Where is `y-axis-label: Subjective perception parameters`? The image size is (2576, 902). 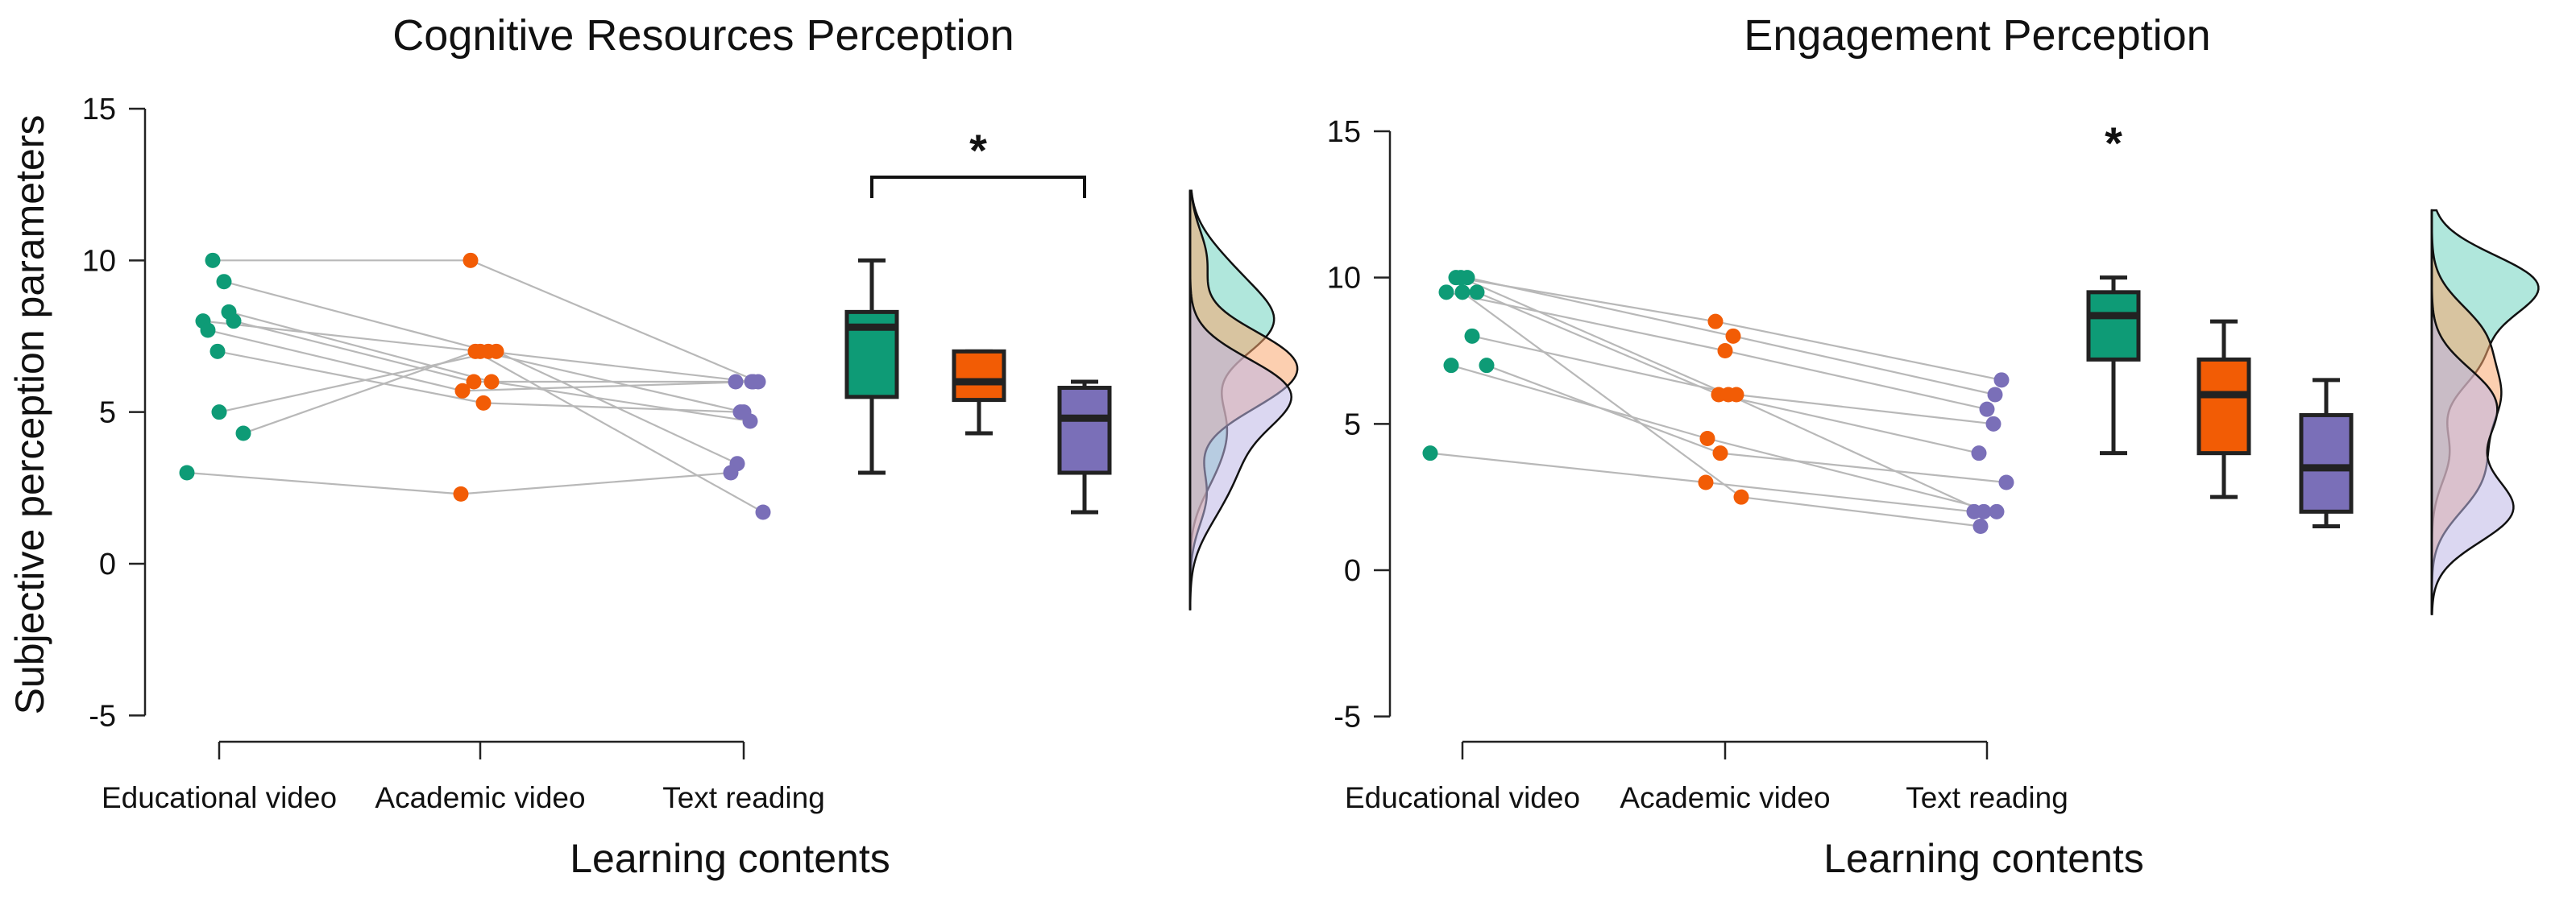
y-axis-label: Subjective perception parameters is located at coordinates (30, 415).